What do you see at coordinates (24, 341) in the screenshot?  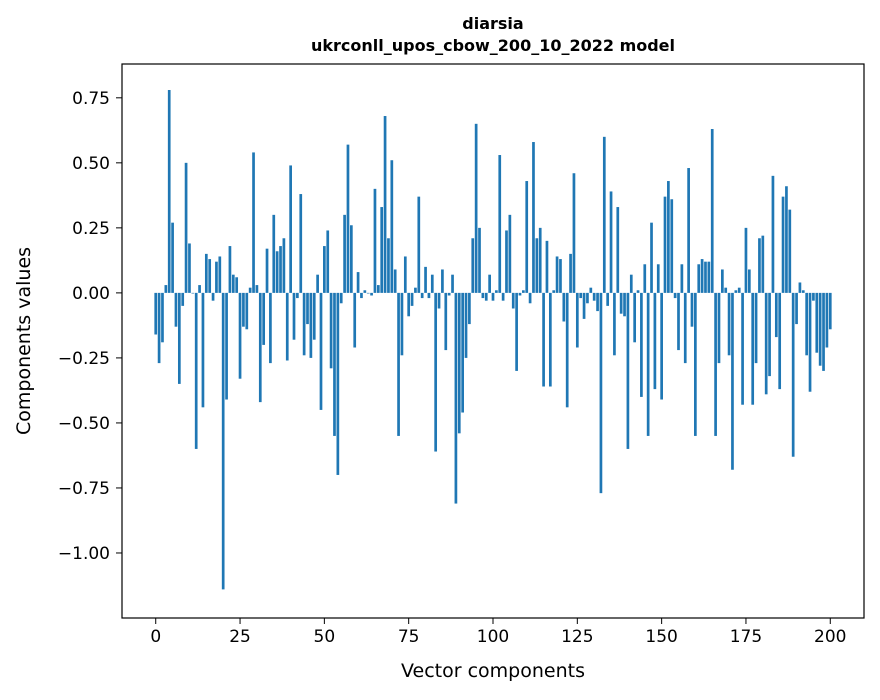 I see `y-axis-label: Components values` at bounding box center [24, 341].